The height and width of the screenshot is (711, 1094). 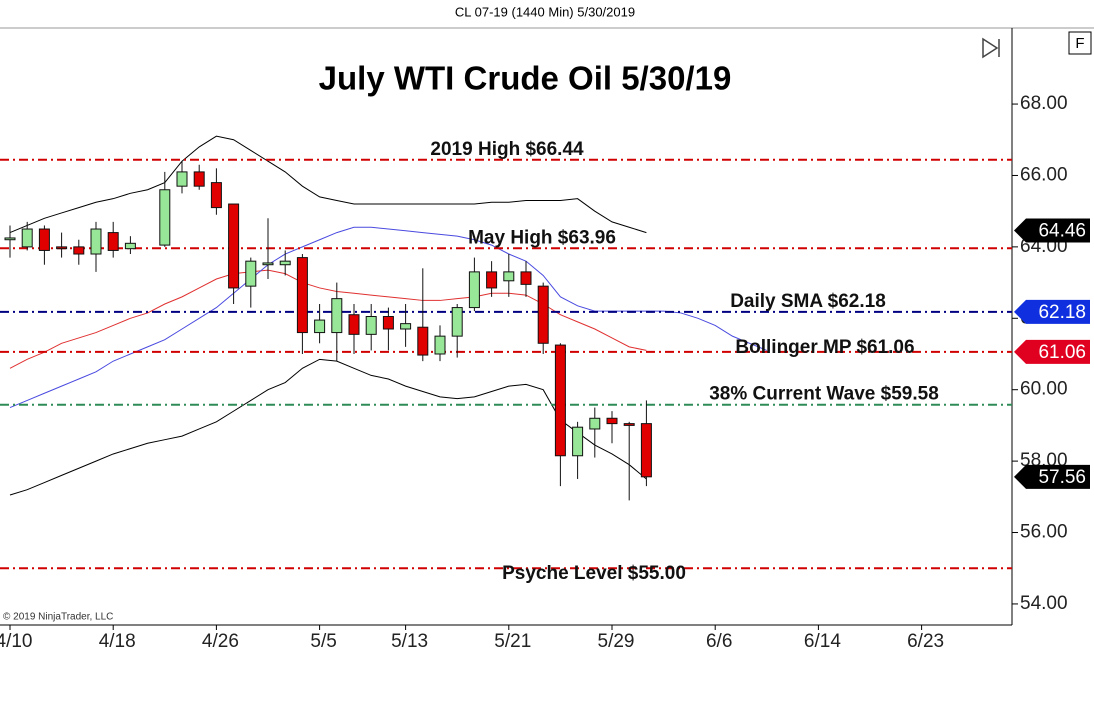 I want to click on price-marker-label: 57.56, so click(x=1062, y=477).